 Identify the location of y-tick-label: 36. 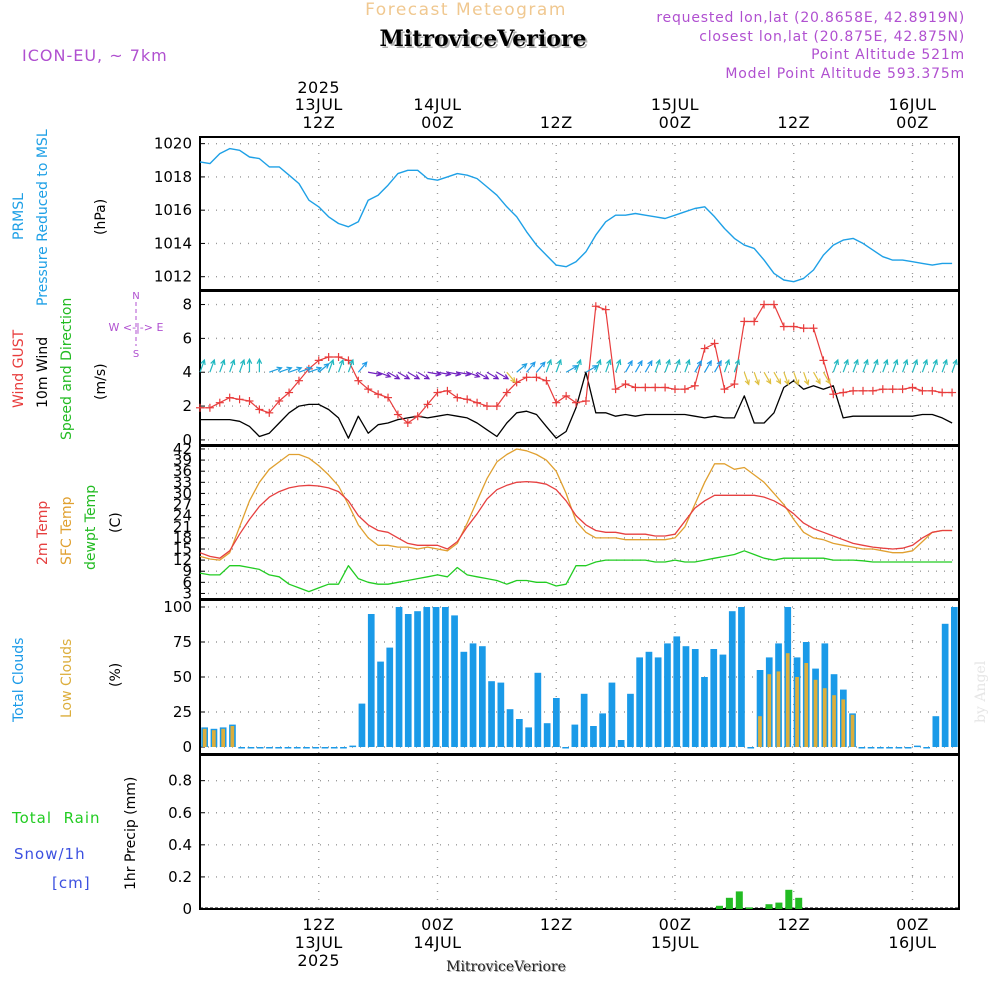
(182, 471).